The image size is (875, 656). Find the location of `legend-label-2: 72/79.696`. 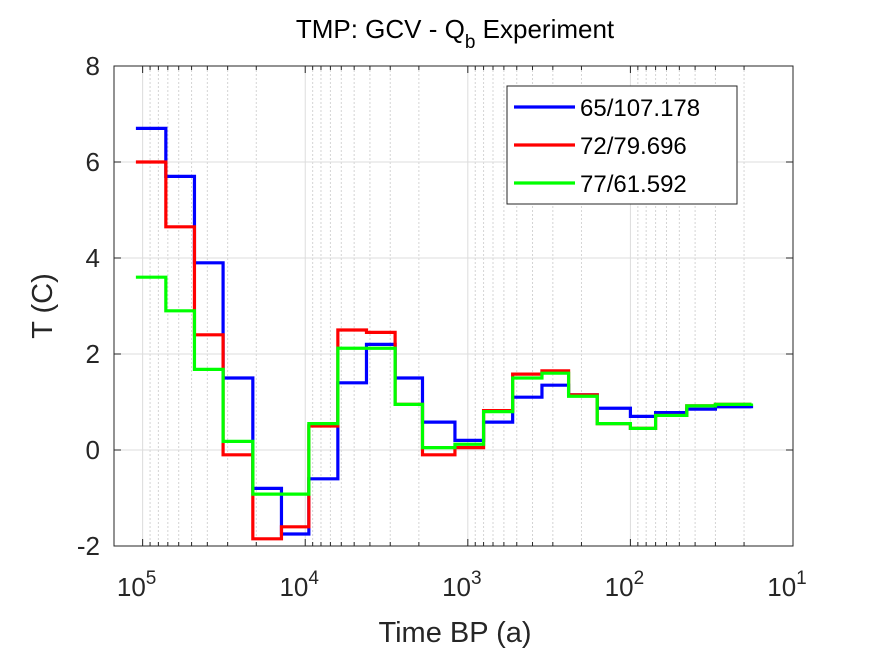

legend-label-2: 72/79.696 is located at coordinates (633, 146).